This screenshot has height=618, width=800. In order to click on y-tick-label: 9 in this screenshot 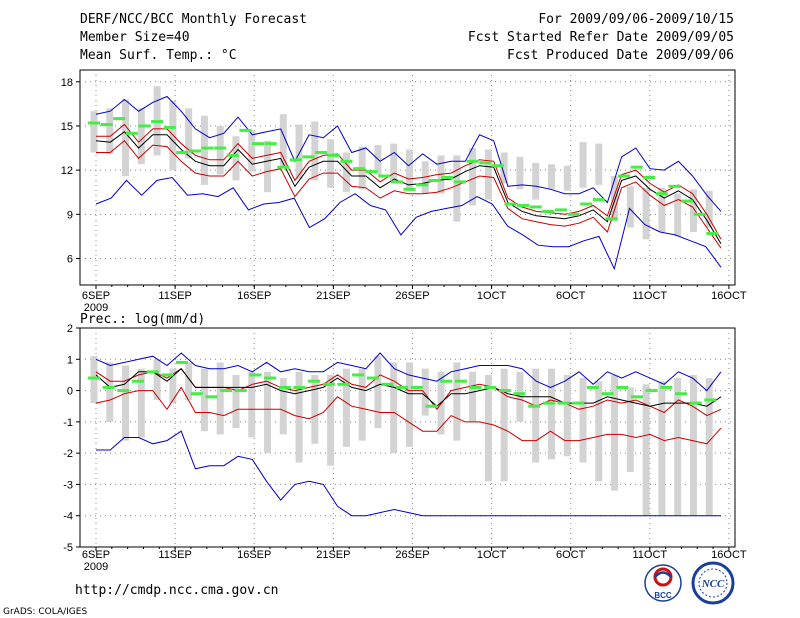, I will do `click(70, 215)`.